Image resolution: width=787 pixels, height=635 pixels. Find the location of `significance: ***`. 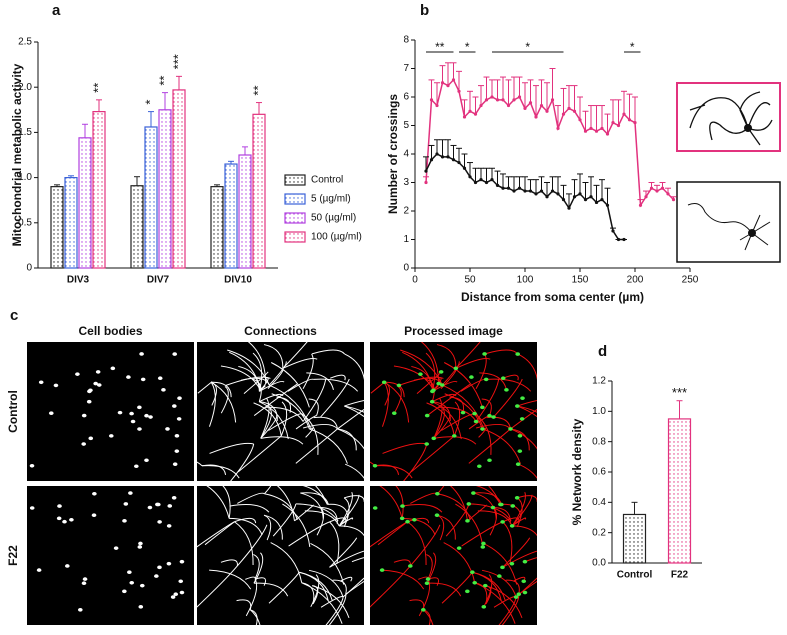

significance: *** is located at coordinates (177, 61).